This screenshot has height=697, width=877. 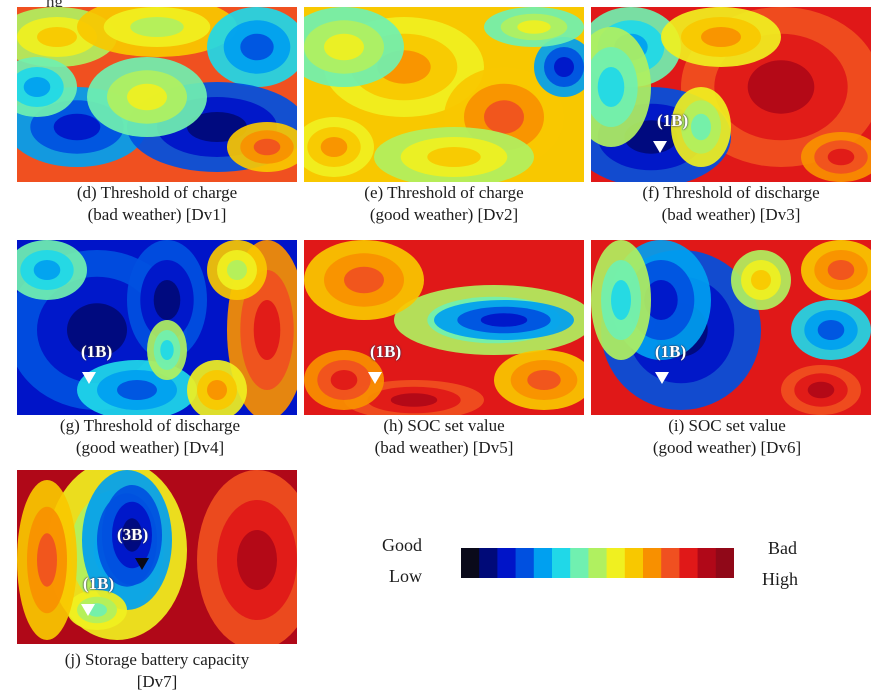 I want to click on legend-high-label: High, so click(x=780, y=579).